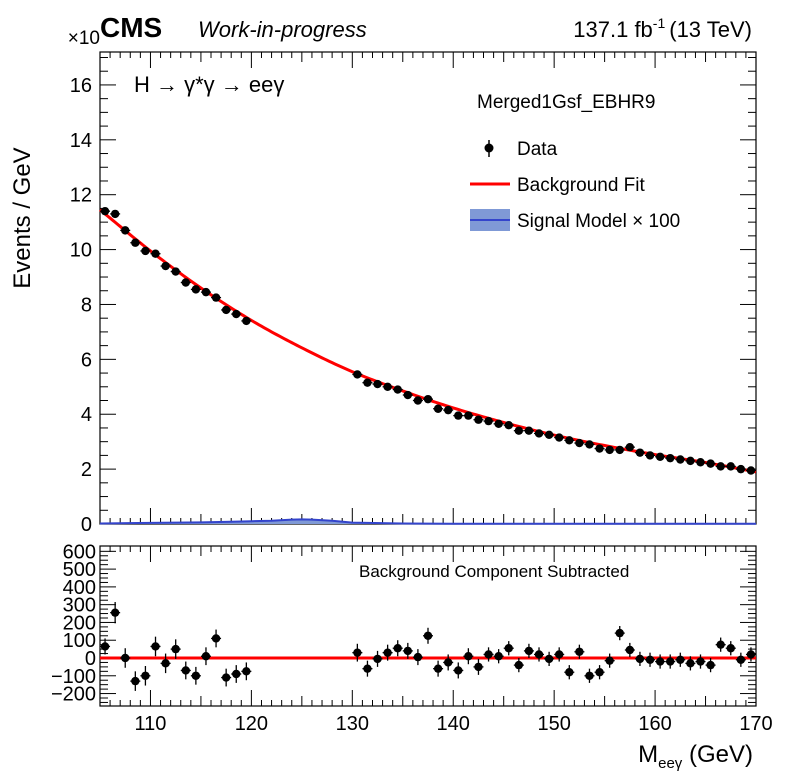 This screenshot has width=796, height=772. What do you see at coordinates (537, 149) in the screenshot?
I see `legend-data-label: Data` at bounding box center [537, 149].